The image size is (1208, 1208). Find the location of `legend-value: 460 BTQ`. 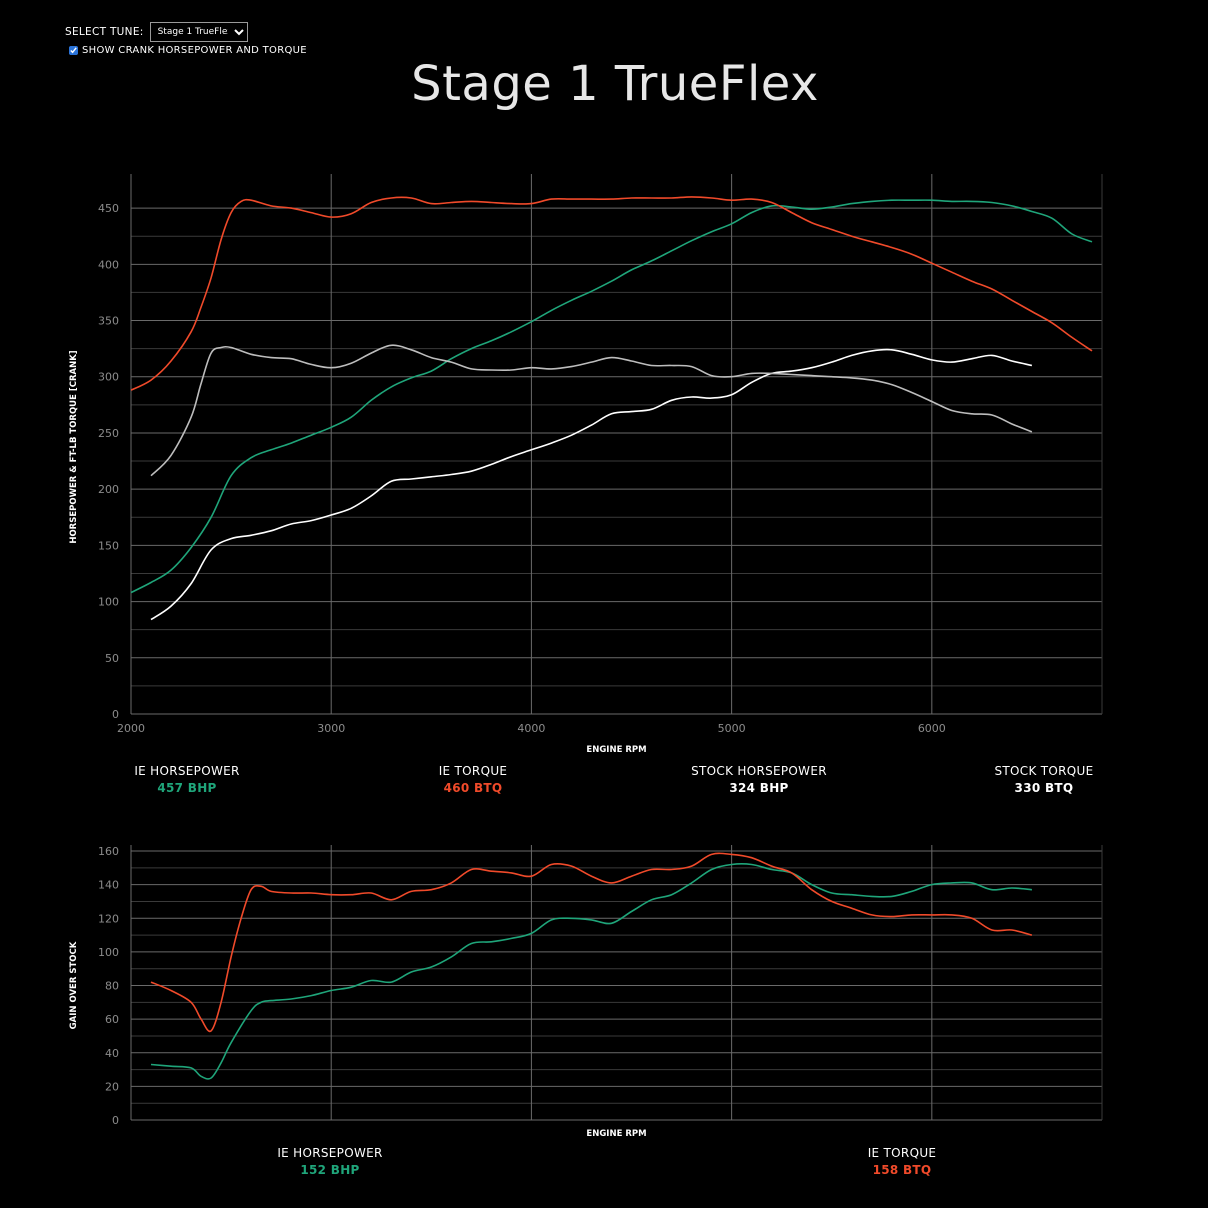

legend-value: 460 BTQ is located at coordinates (473, 788).